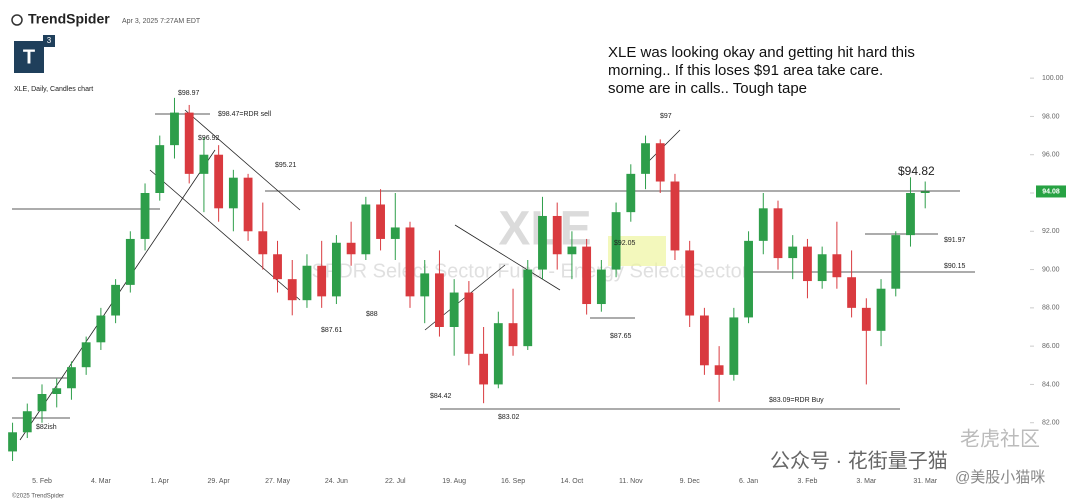  What do you see at coordinates (1051, 231) in the screenshot?
I see `y-tick-label: 92.00` at bounding box center [1051, 231].